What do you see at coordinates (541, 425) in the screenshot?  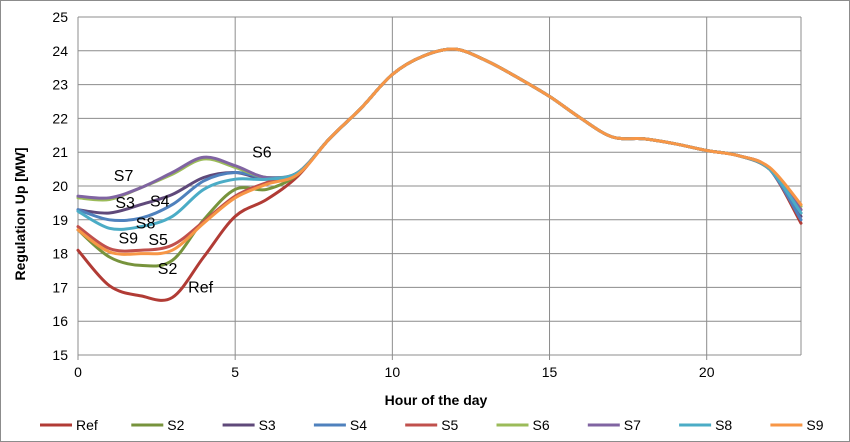 I see `legend-label: S6` at bounding box center [541, 425].